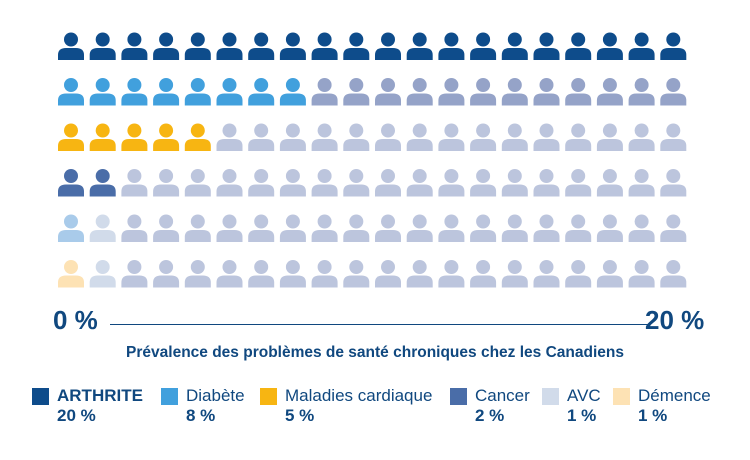 The width and height of the screenshot is (750, 460). I want to click on legend-value: 8 %, so click(201, 415).